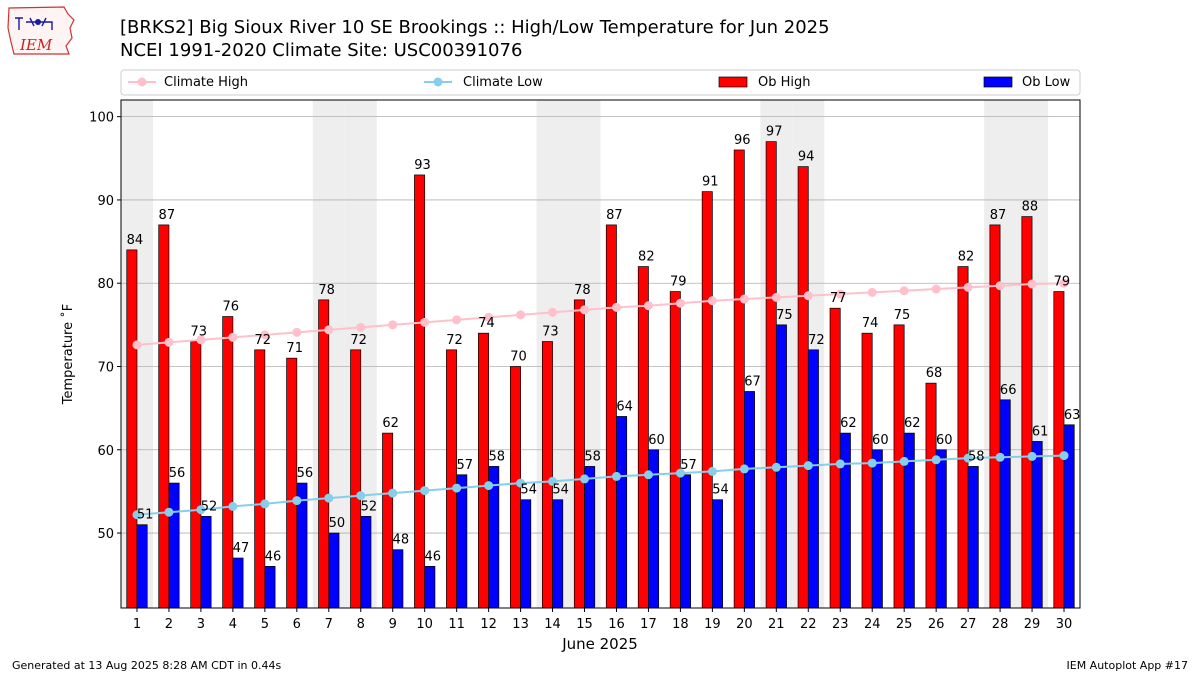 This screenshot has width=1200, height=675. Describe the element at coordinates (752, 381) in the screenshot. I see `ob-low-value-label: 67` at that location.